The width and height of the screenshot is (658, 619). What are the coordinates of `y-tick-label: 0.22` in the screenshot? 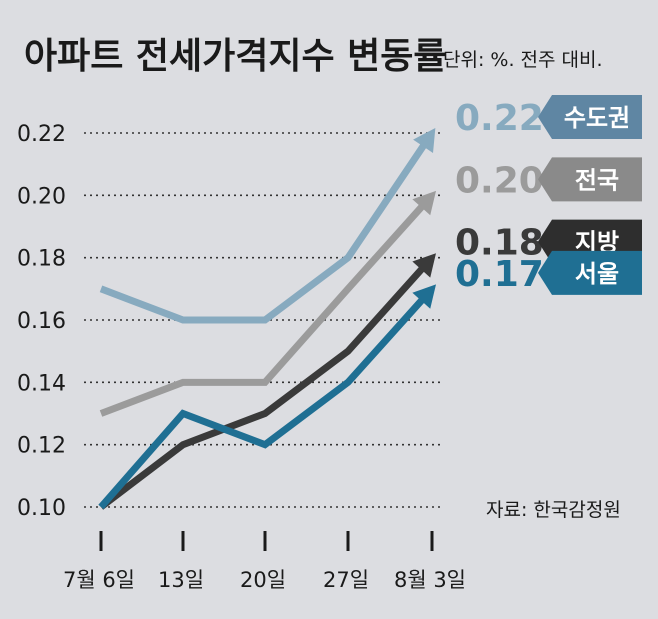 It's located at (41, 134).